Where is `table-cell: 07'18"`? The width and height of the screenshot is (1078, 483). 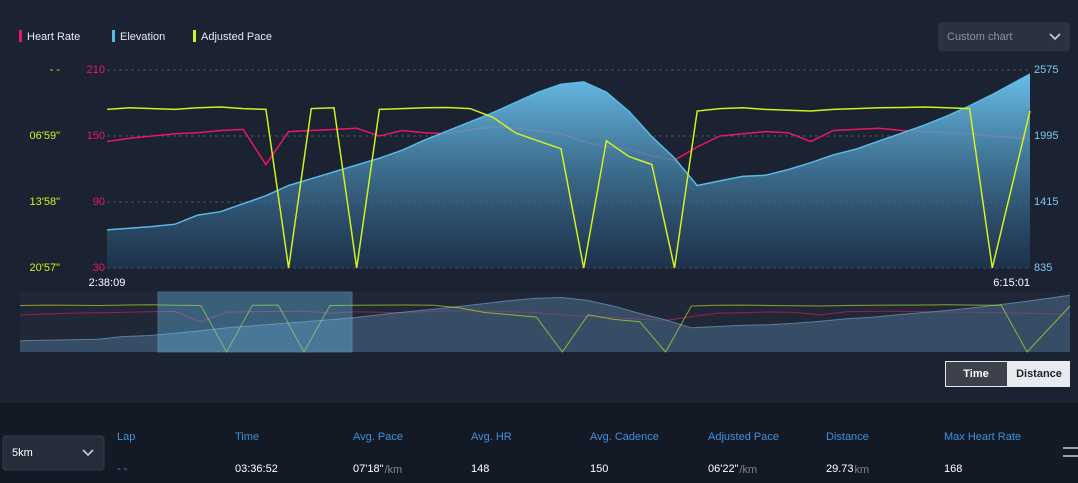
table-cell: 07'18" is located at coordinates (368, 469).